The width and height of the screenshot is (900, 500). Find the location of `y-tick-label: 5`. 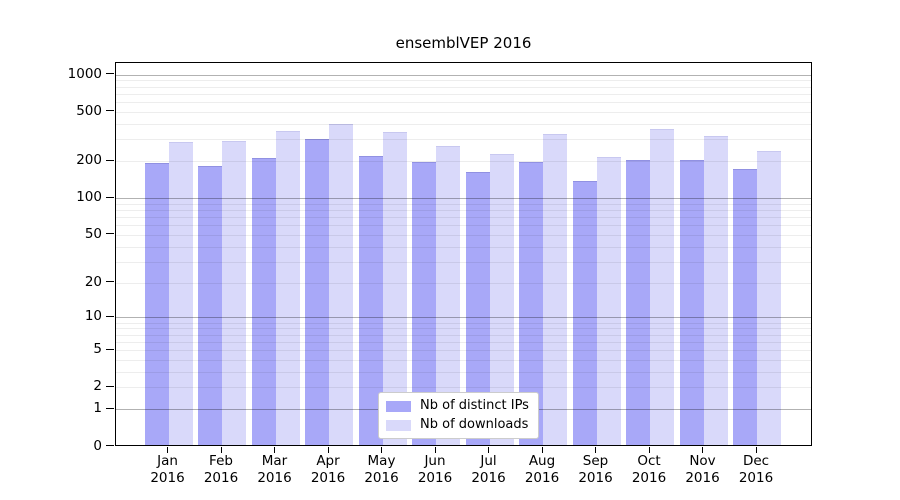

y-tick-label: 5 is located at coordinates (97, 349).